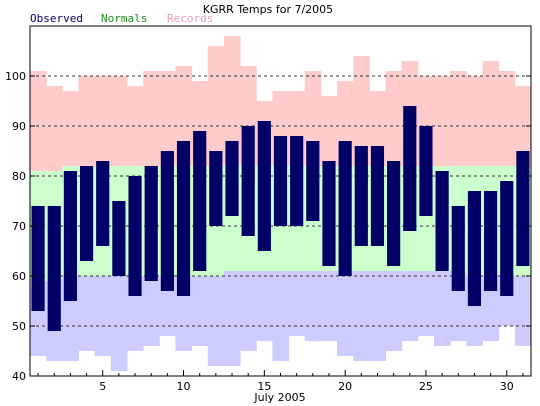 Image resolution: width=540 pixels, height=406 pixels. Describe the element at coordinates (264, 386) in the screenshot. I see `x-tick-label: 15` at that location.